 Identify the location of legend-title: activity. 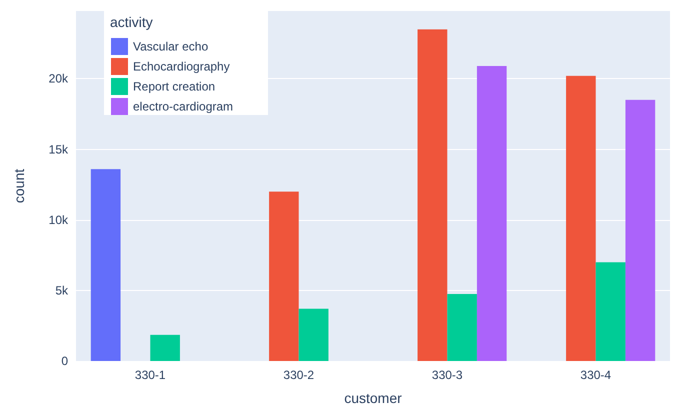
(131, 22).